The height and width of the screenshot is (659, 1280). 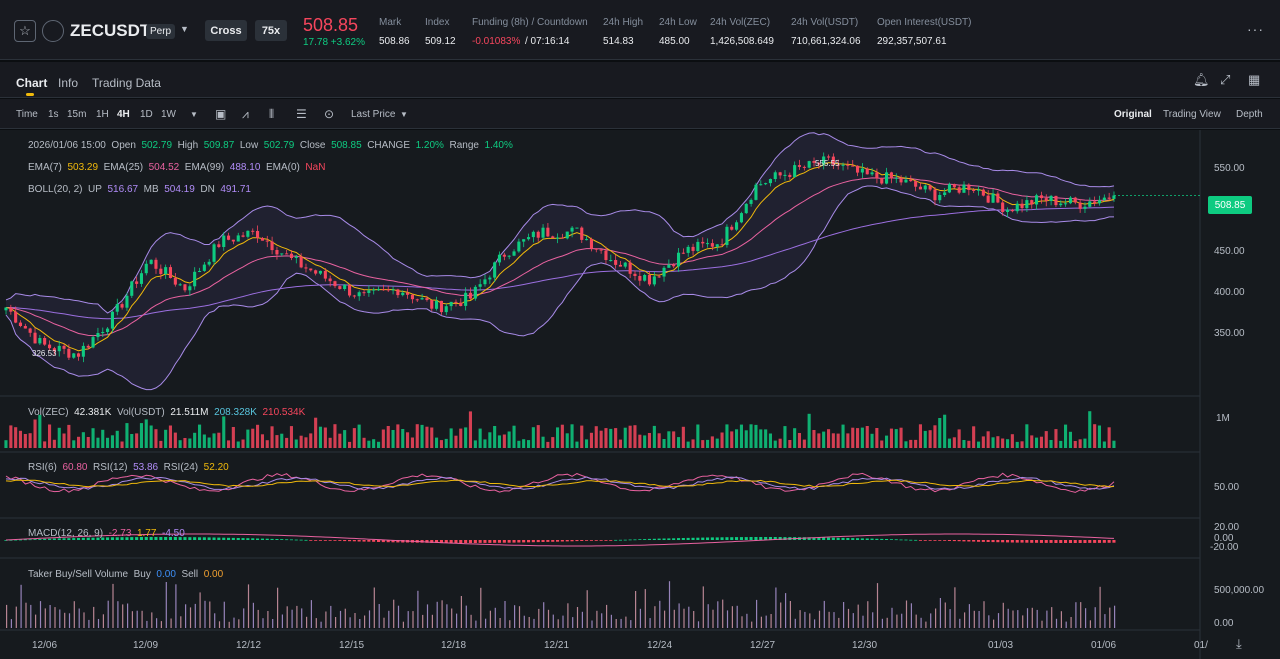 What do you see at coordinates (1249, 114) in the screenshot?
I see `view-depth: Depth` at bounding box center [1249, 114].